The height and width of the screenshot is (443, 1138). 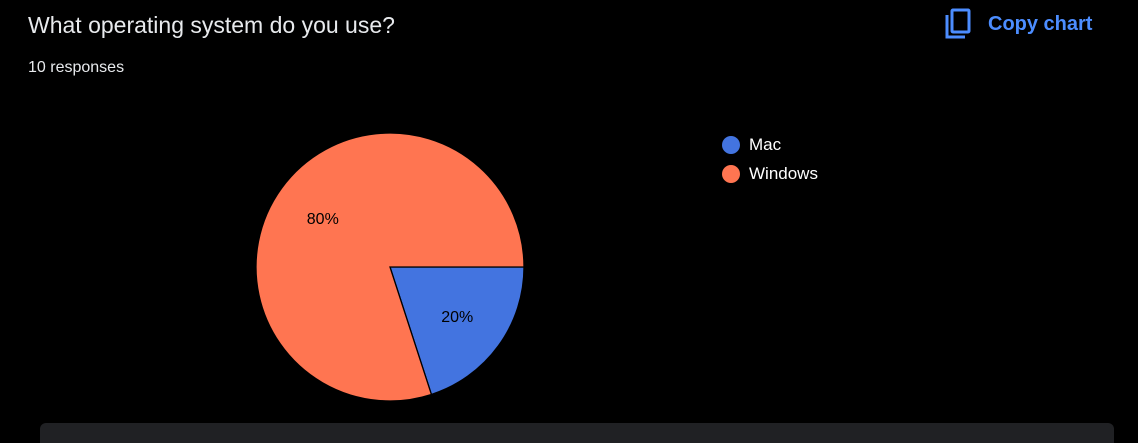 What do you see at coordinates (76, 67) in the screenshot?
I see `response-count: 10 responses` at bounding box center [76, 67].